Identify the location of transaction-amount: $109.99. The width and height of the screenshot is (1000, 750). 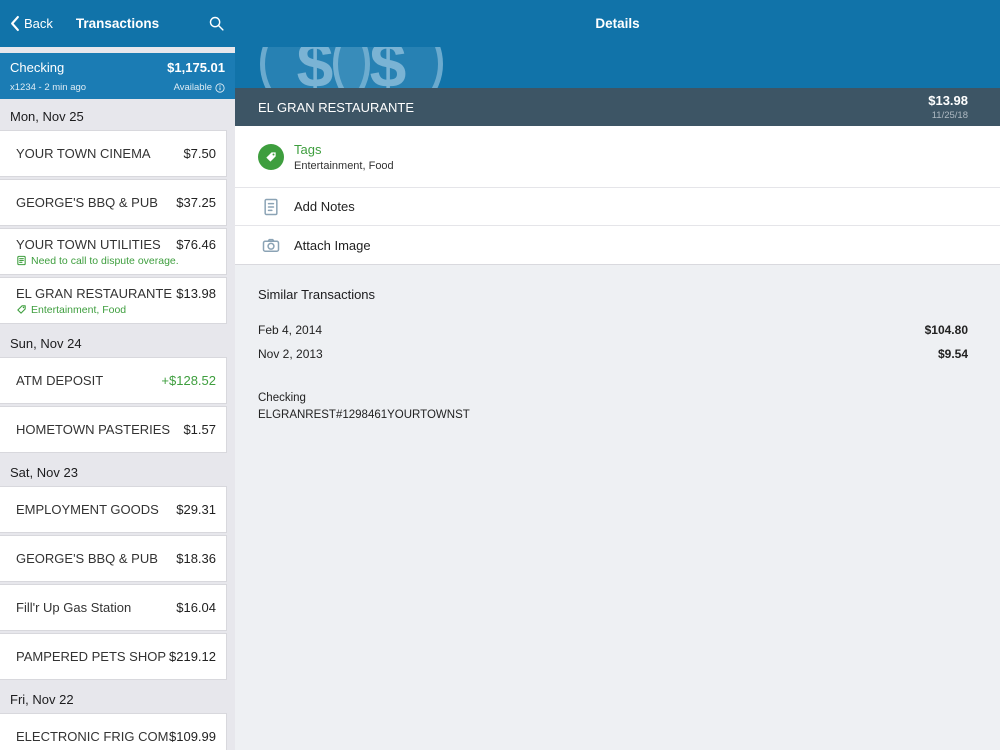
(192, 736).